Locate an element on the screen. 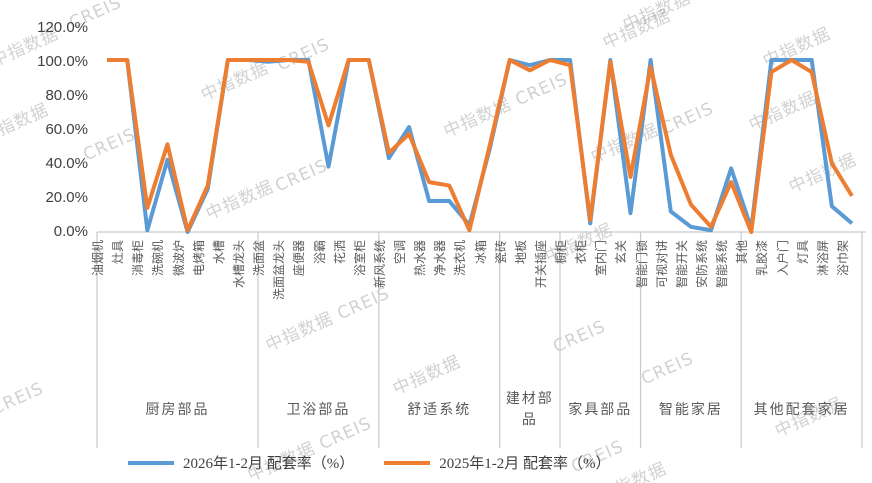  x-category-label: 安防系统 is located at coordinates (702, 264).